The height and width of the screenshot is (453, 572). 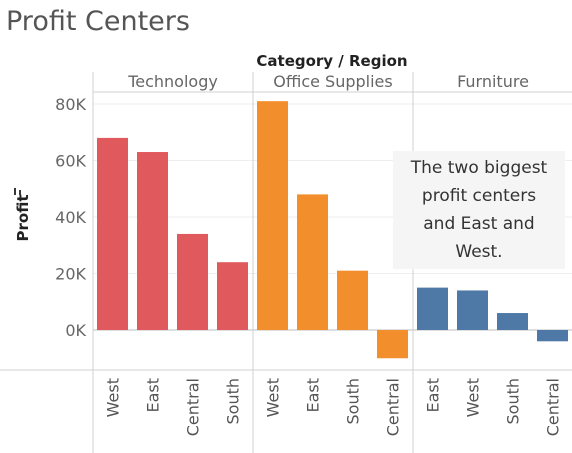 I want to click on annotation-line: and East and, so click(x=478, y=224).